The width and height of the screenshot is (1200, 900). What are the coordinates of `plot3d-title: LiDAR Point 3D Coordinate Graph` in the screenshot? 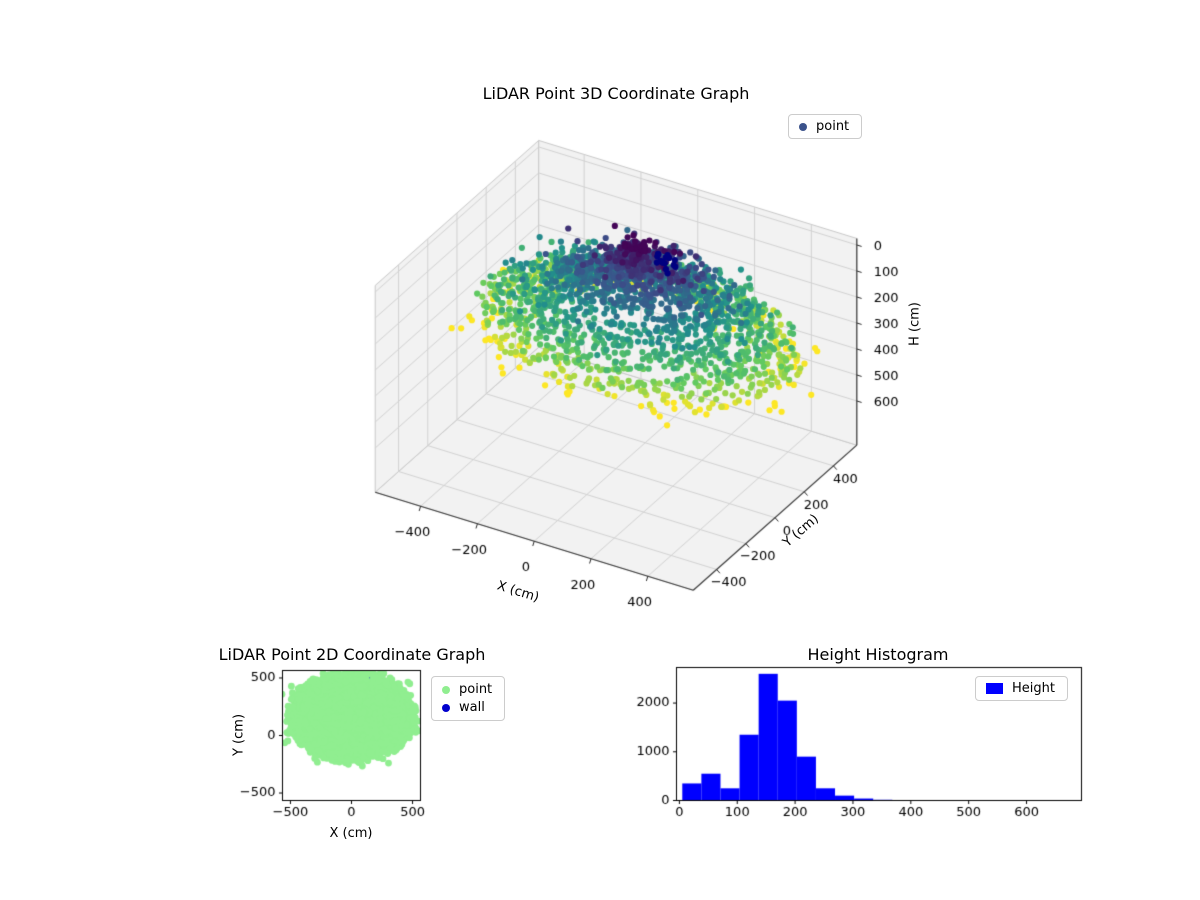 It's located at (616, 93).